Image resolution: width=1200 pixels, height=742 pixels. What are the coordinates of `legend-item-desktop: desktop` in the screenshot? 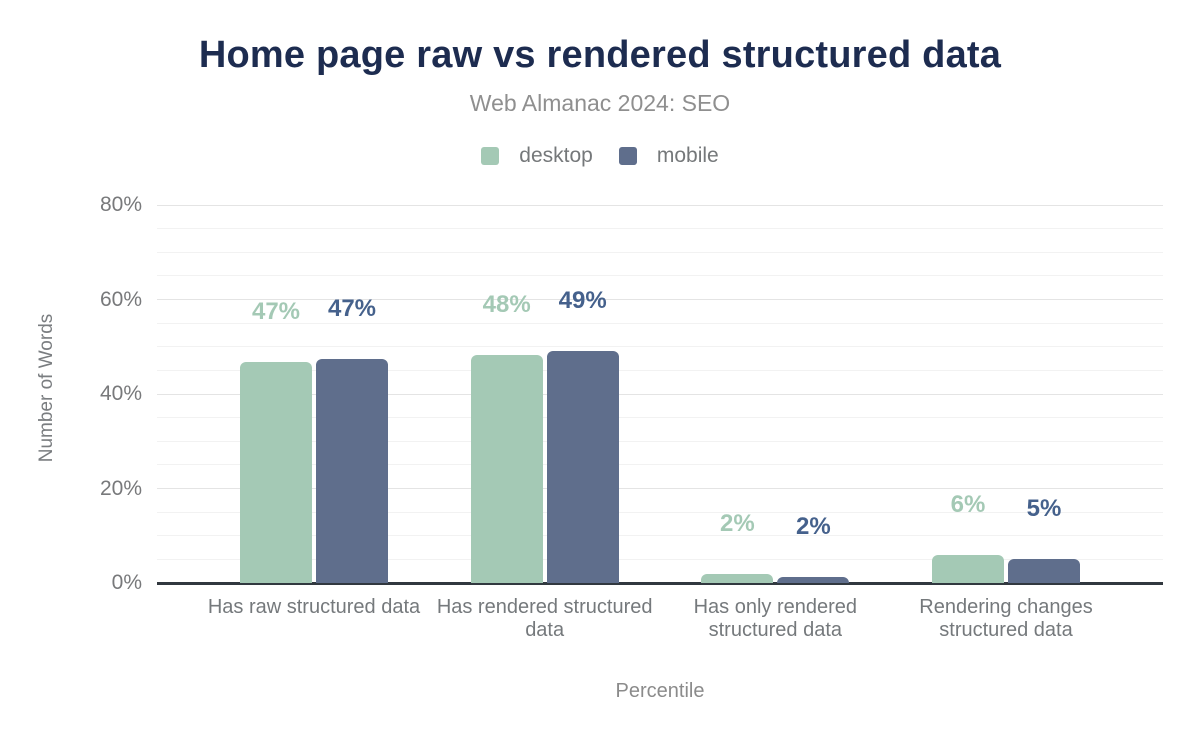 It's located at (537, 156).